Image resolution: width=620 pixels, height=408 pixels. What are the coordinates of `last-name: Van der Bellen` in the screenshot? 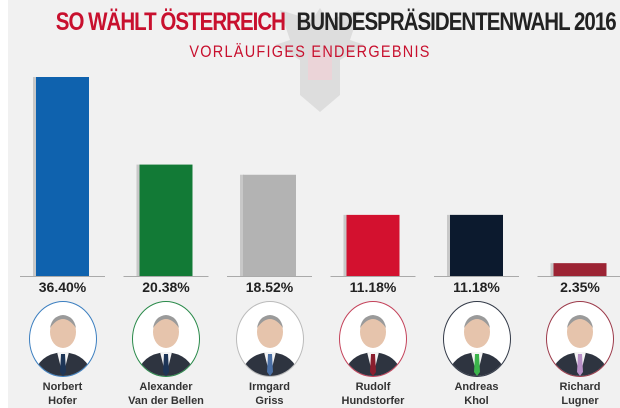 It's located at (166, 401).